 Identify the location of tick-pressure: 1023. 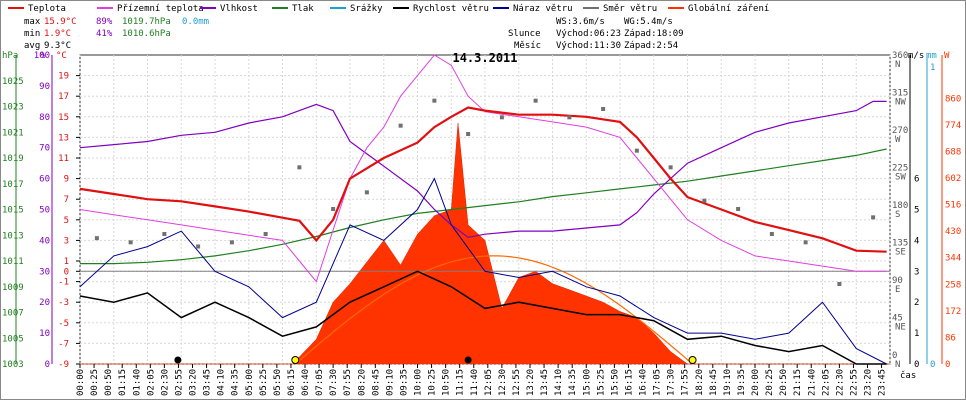
(13, 108).